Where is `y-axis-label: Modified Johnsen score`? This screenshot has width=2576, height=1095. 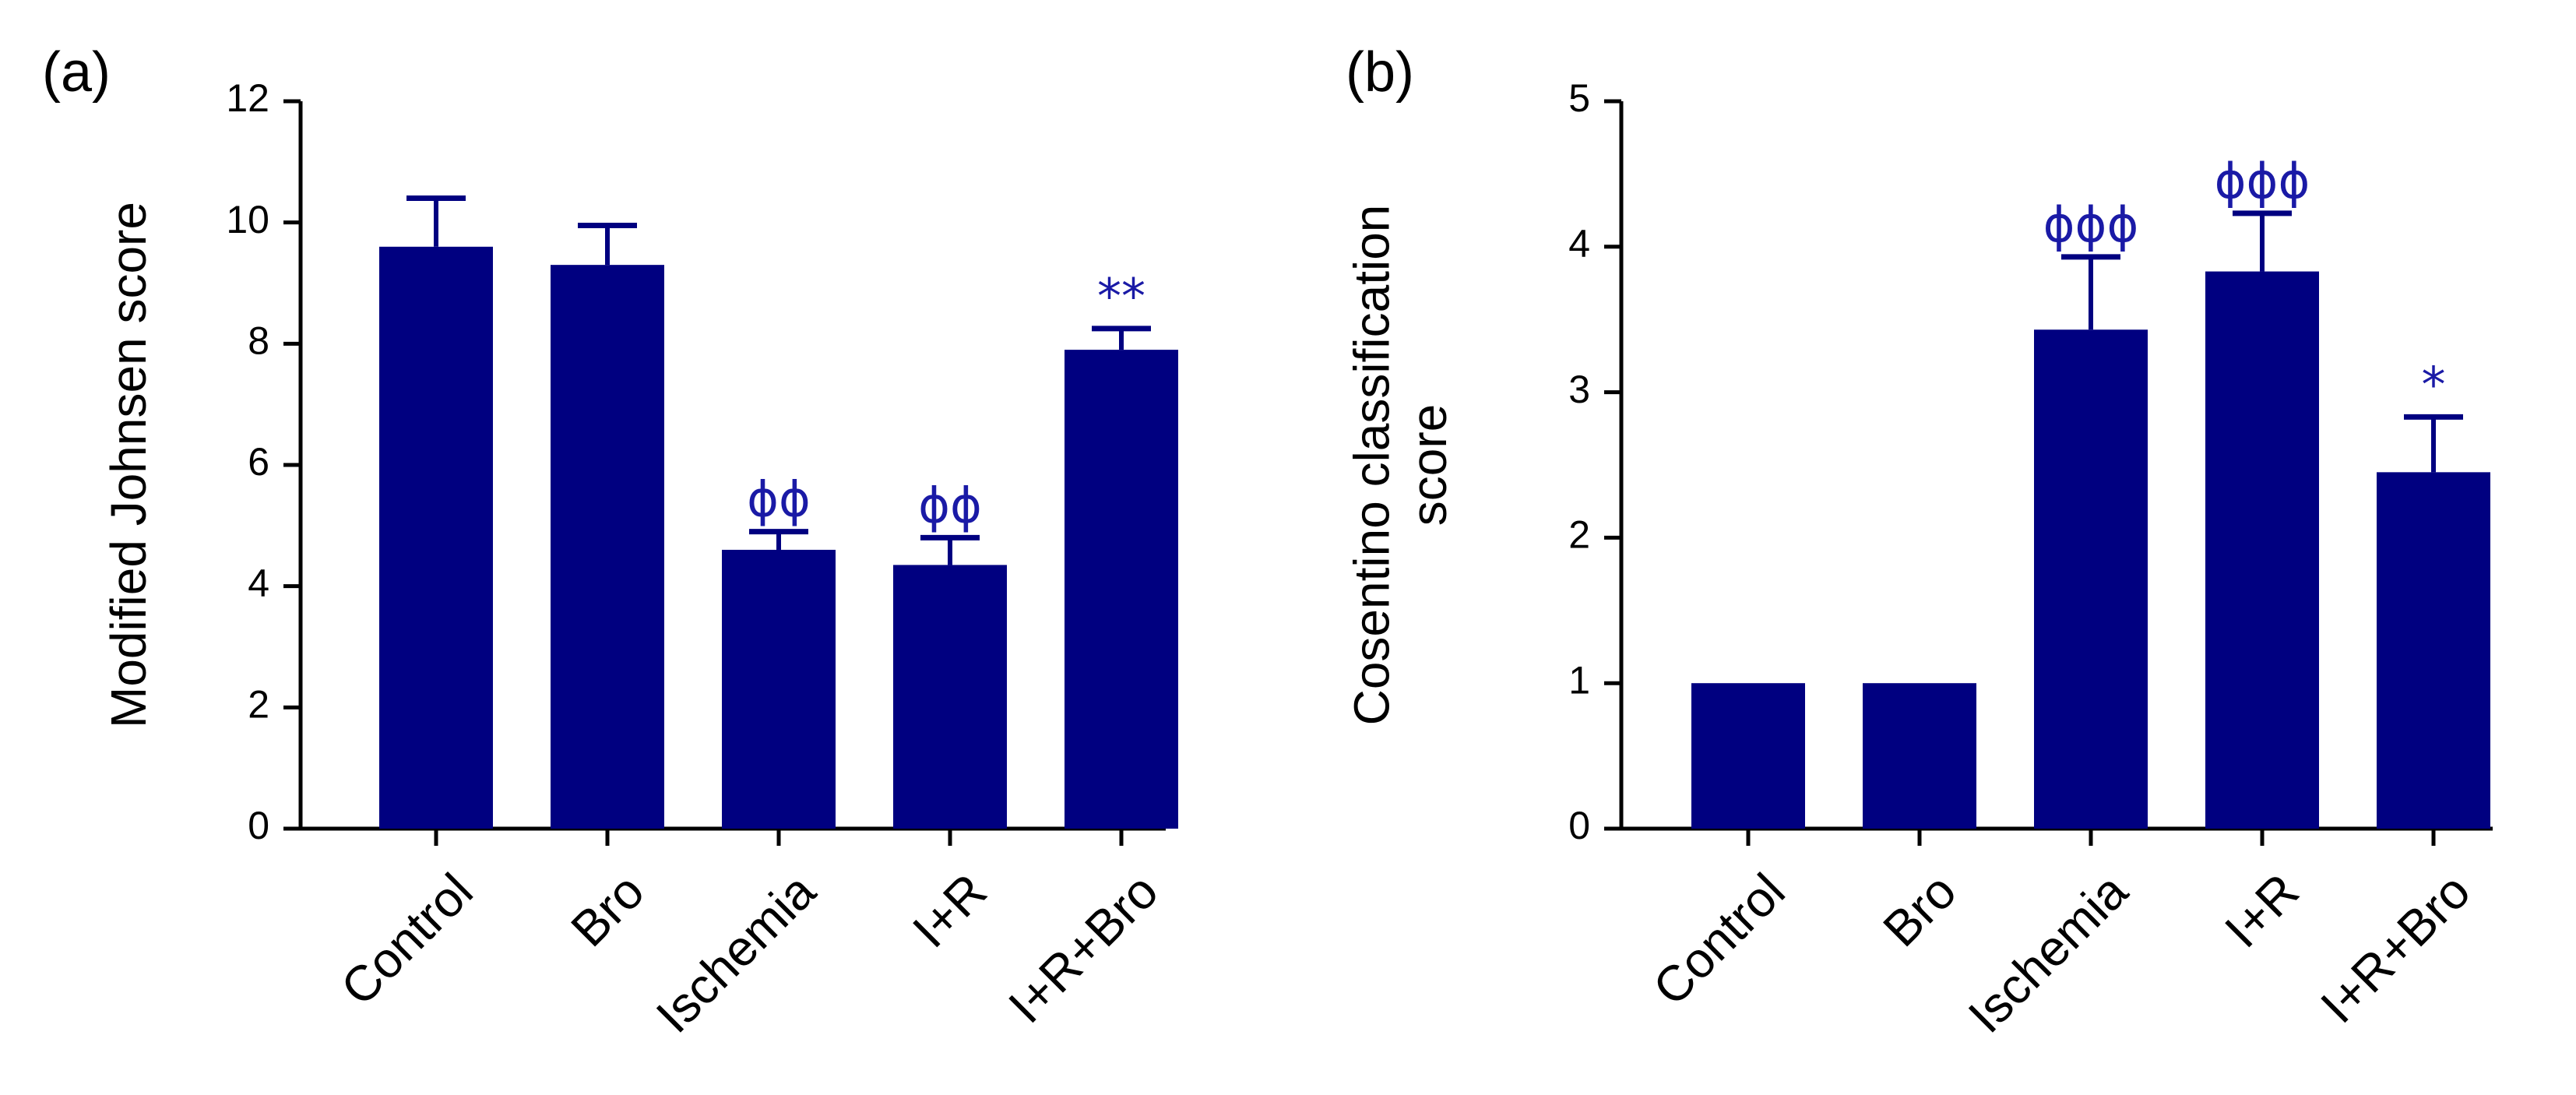 y-axis-label: Modified Johnsen score is located at coordinates (128, 465).